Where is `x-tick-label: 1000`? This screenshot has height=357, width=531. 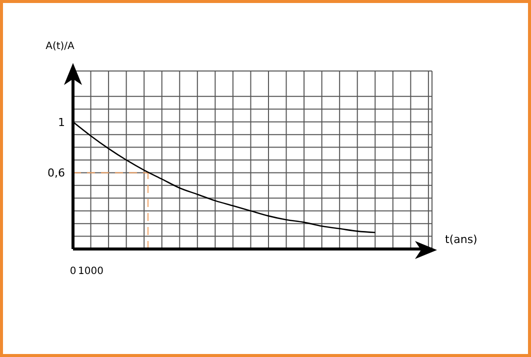 x-tick-label: 1000 is located at coordinates (91, 272).